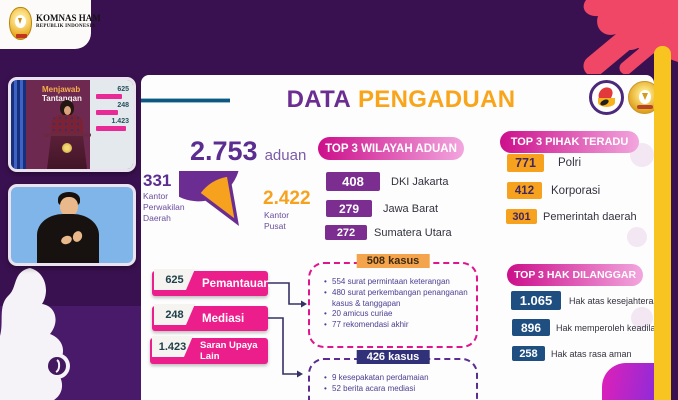 Image resolution: width=678 pixels, height=400 pixels. Describe the element at coordinates (436, 99) in the screenshot. I see `title-part2: PENGADUAN` at that location.